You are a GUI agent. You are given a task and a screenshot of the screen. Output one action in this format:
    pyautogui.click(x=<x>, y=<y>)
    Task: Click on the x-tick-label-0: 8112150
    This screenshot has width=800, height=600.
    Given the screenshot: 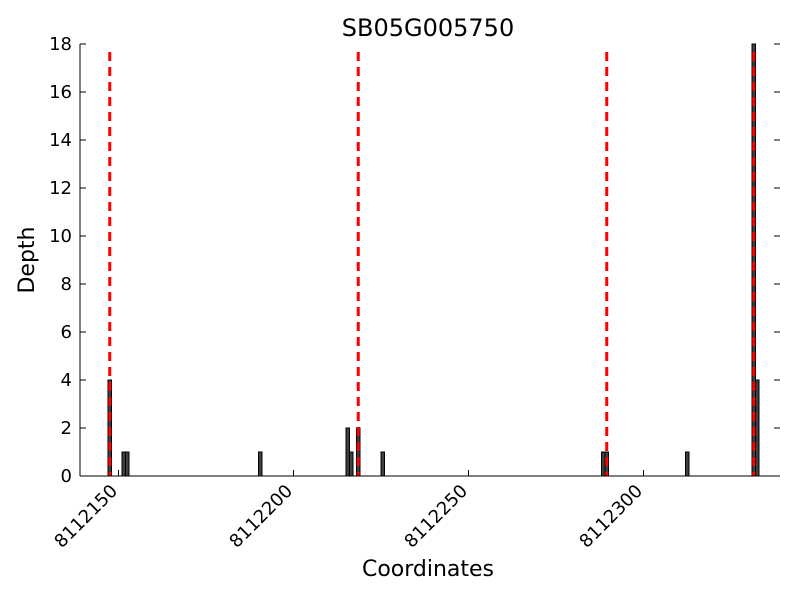 What is the action you would take?
    pyautogui.click(x=86, y=517)
    